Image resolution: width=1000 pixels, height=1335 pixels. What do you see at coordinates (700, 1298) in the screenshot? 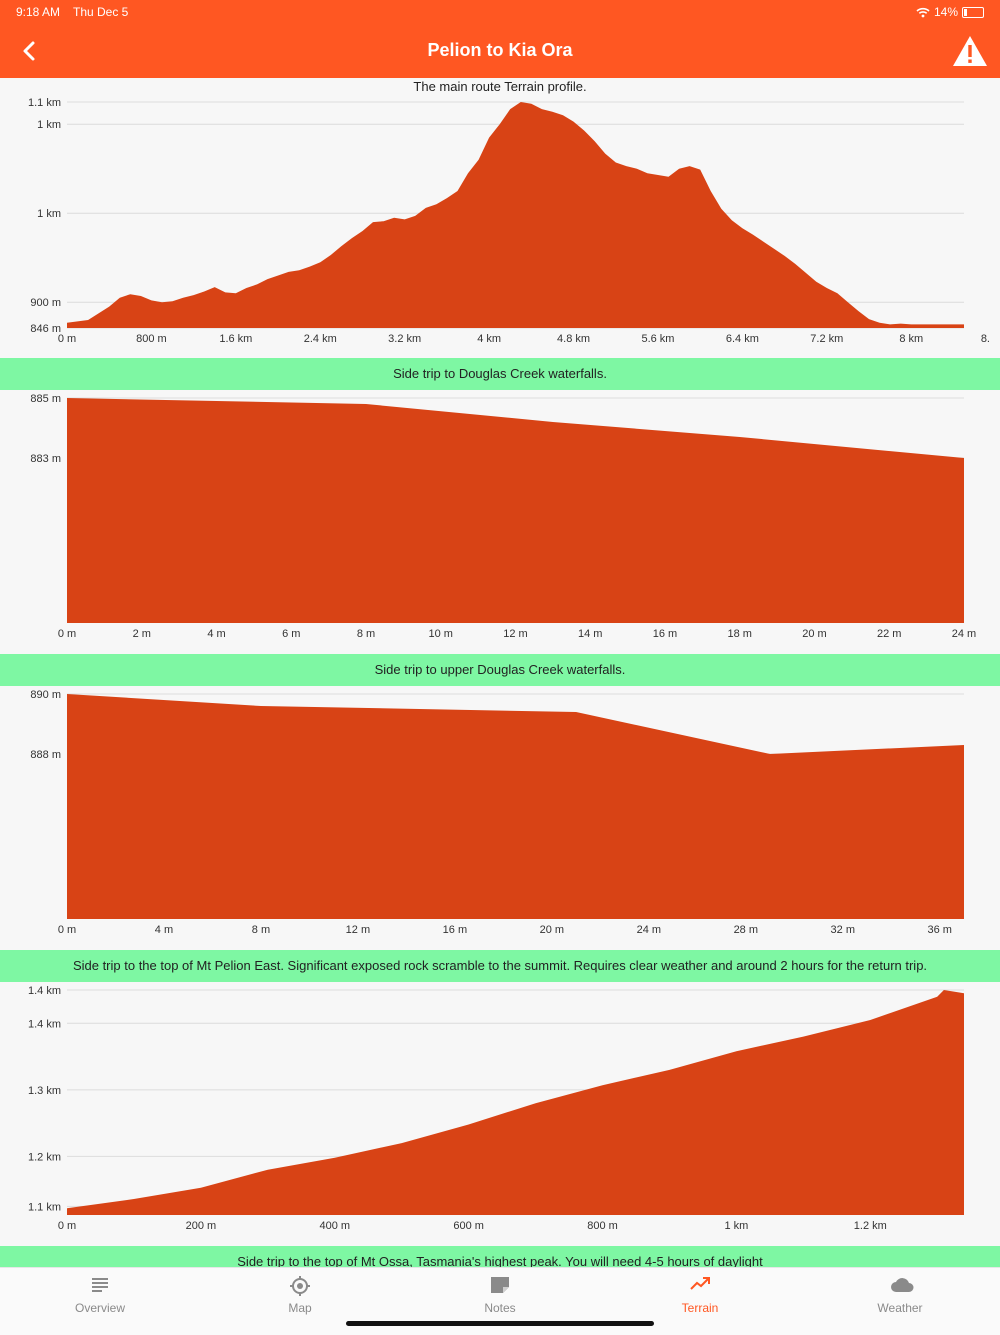
I see `tab-terrain: Terrain` at bounding box center [700, 1298].